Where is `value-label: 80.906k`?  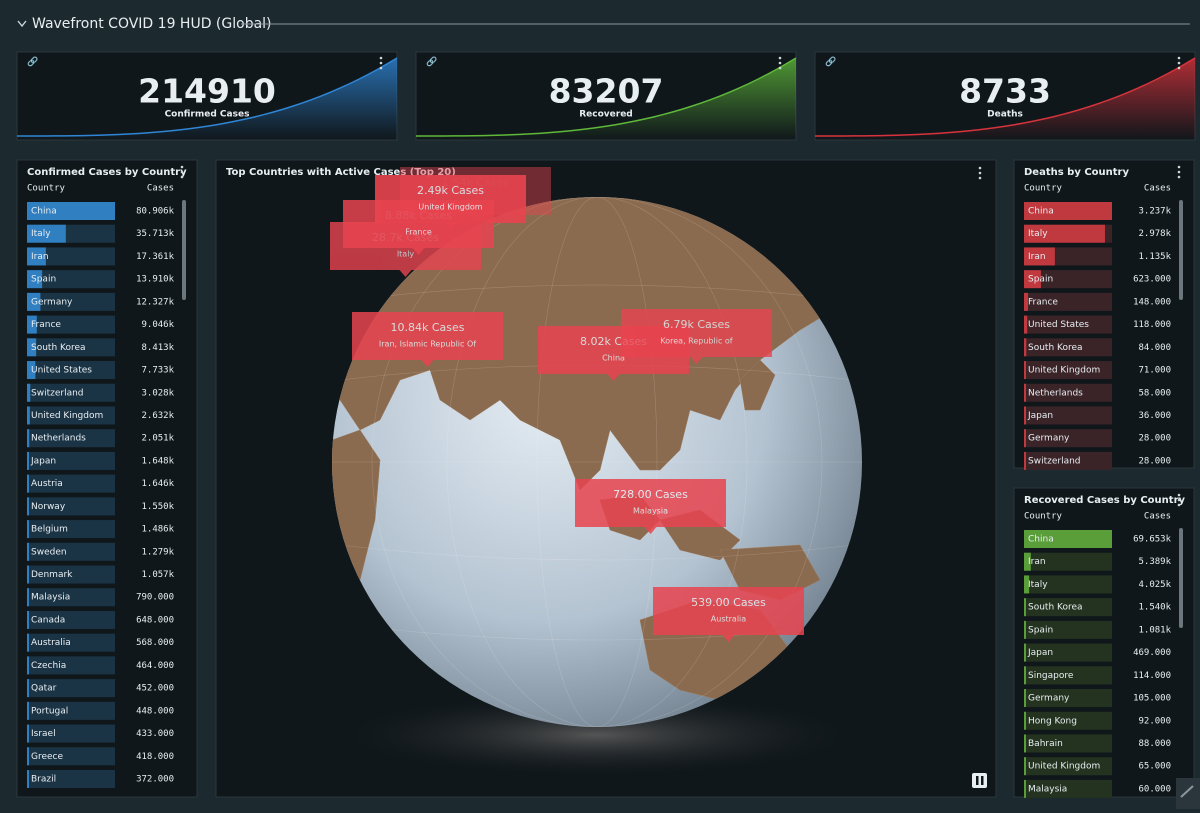 value-label: 80.906k is located at coordinates (155, 212).